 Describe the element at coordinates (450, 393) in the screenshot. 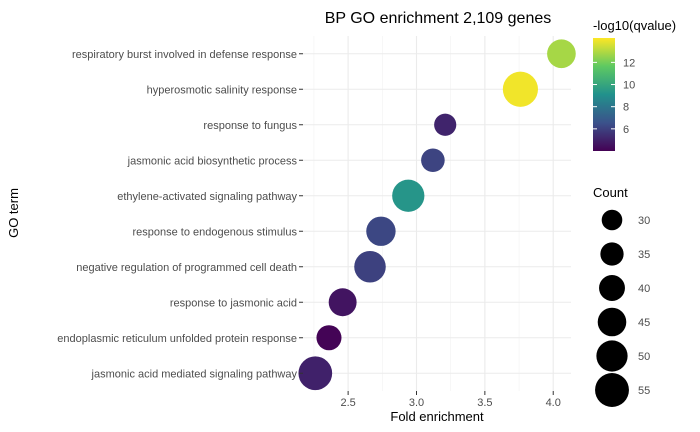

I see `x-axis-ticks` at that location.